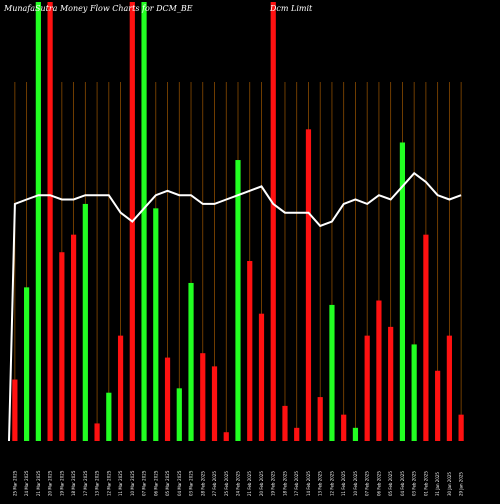 Image resolution: width=500 pixels, height=504 pixels. What do you see at coordinates (378, 483) in the screenshot?
I see `x-tick-label: 06 Feb 2025` at bounding box center [378, 483].